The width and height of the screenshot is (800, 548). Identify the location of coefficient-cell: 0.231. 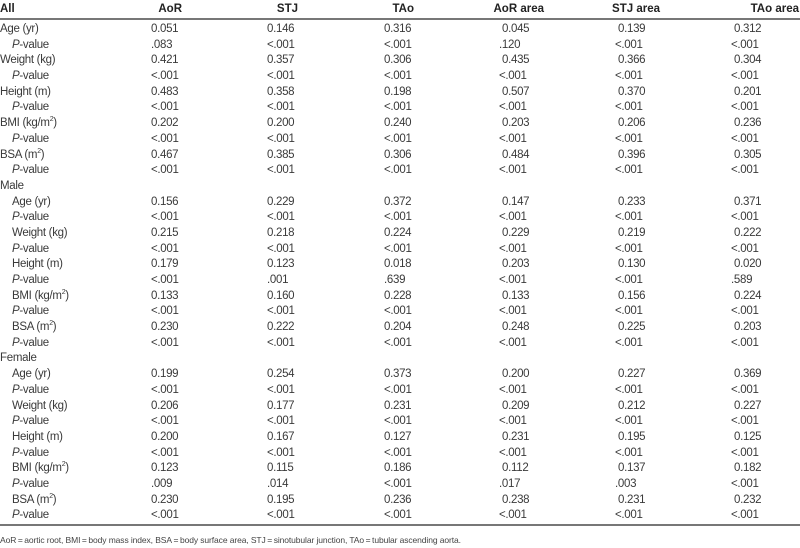
(398, 405).